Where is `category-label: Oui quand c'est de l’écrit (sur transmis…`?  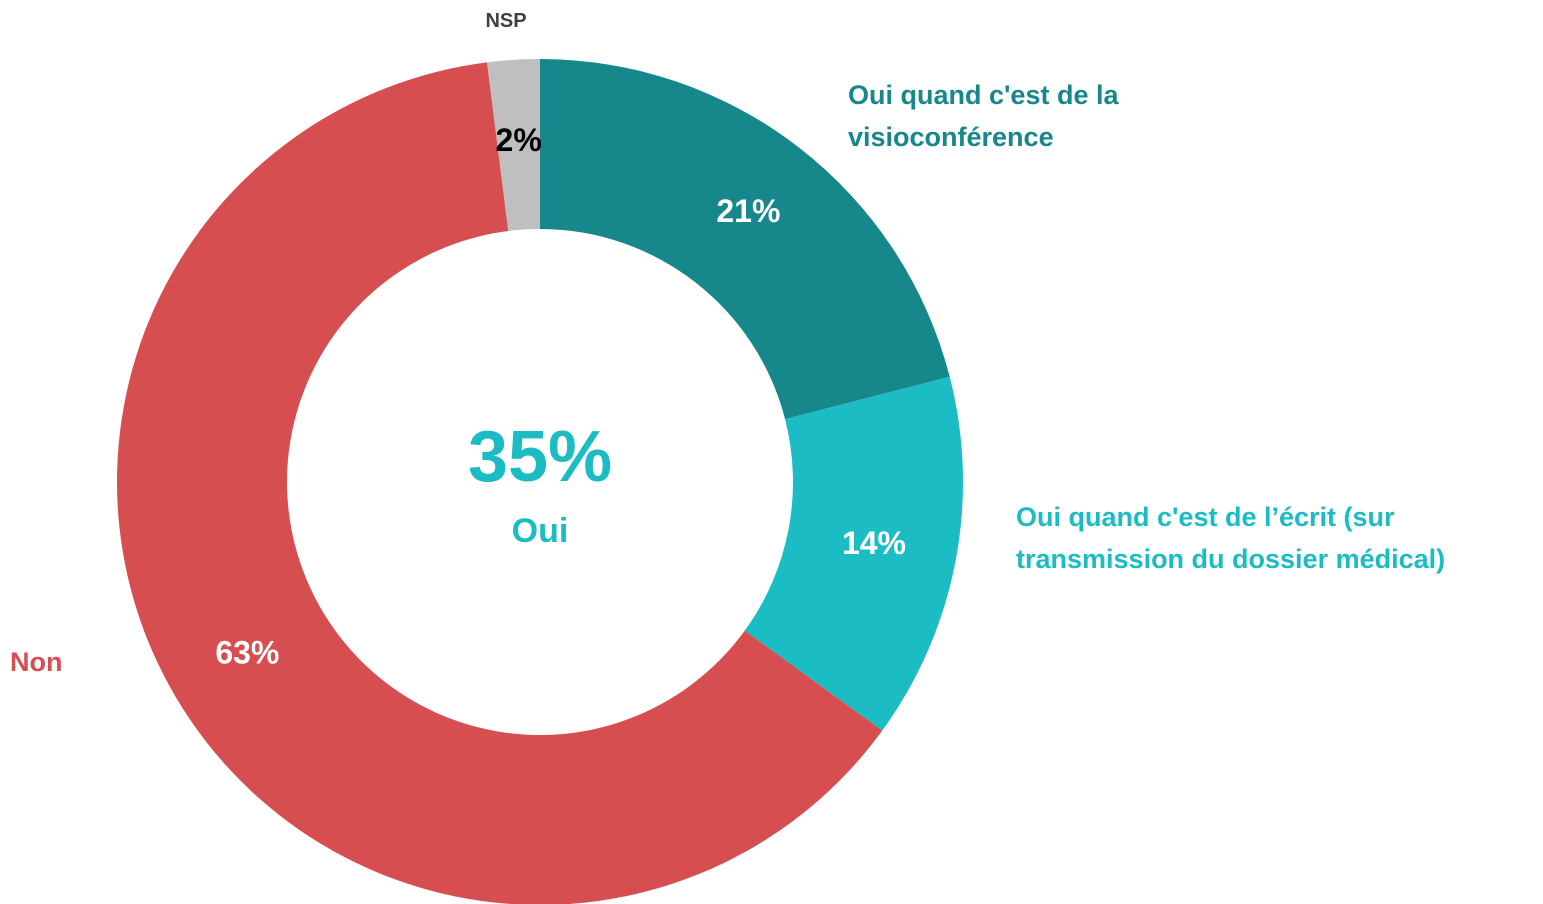
category-label: Oui quand c'est de l’écrit (sur transmis… is located at coordinates (1231, 538).